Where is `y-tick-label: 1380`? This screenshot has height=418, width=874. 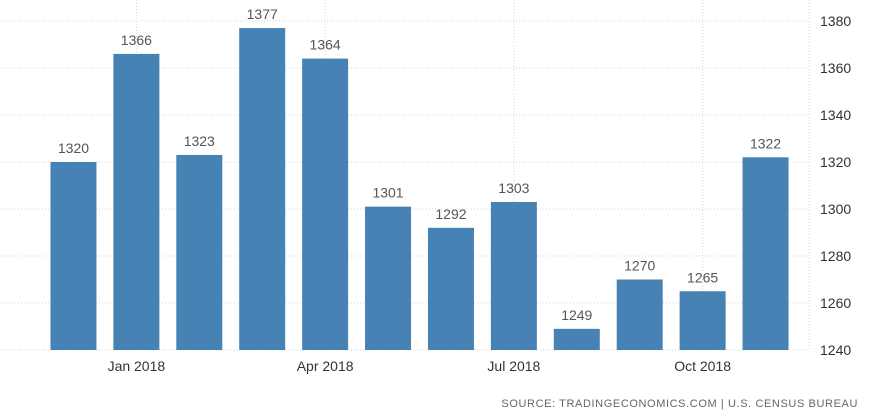
y-tick-label: 1380 is located at coordinates (835, 21).